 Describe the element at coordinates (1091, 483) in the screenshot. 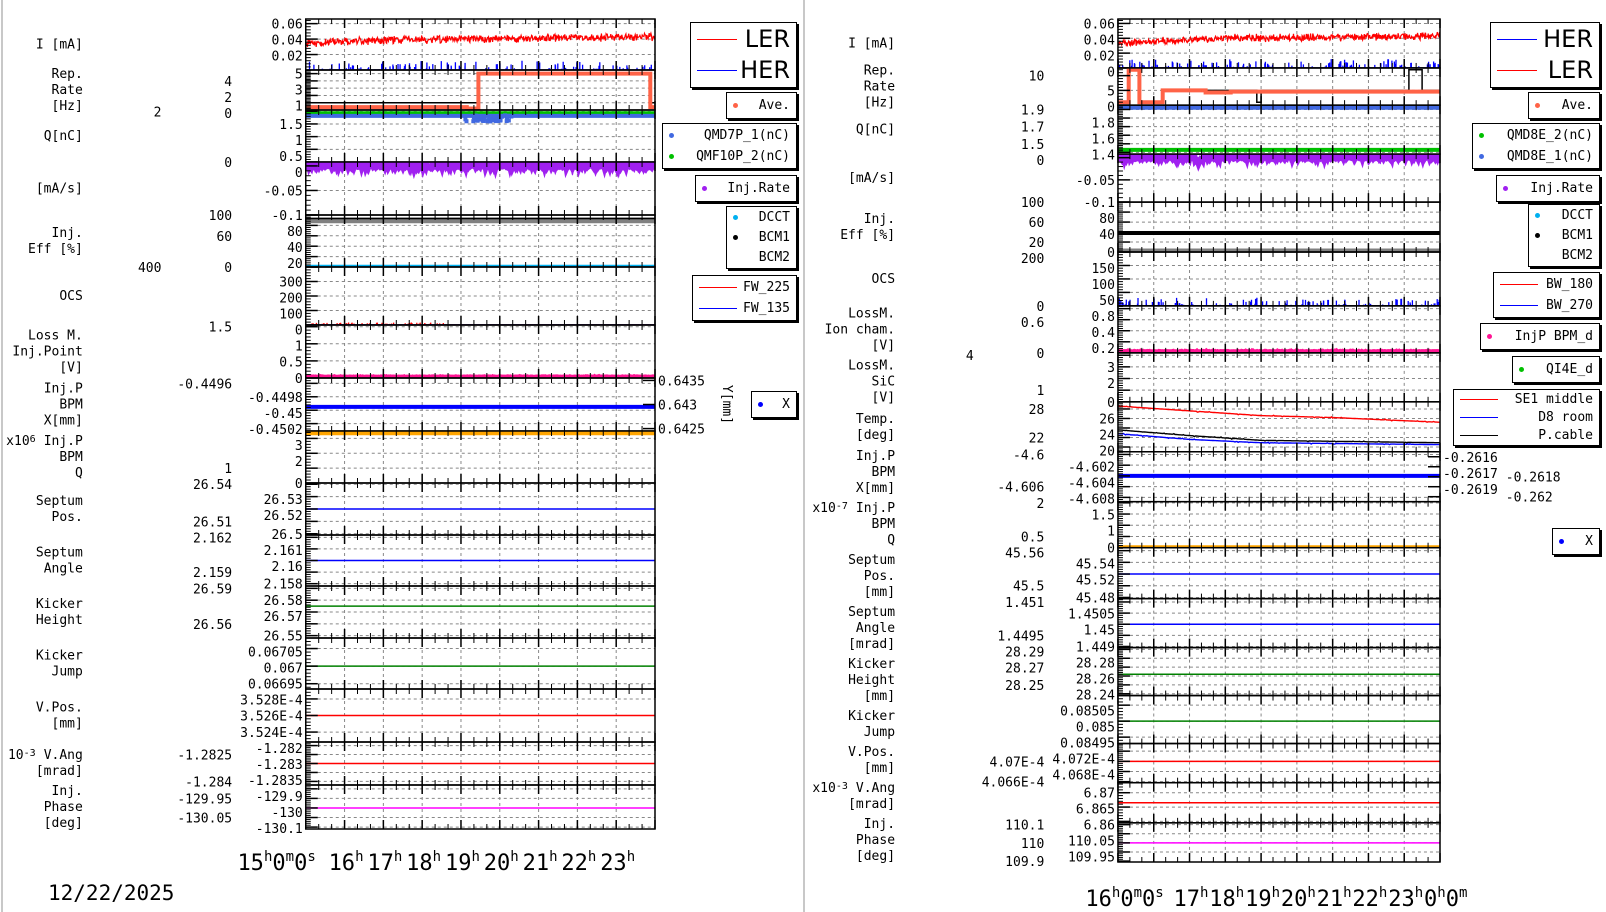

I see `y-tick-label: -4.604` at that location.